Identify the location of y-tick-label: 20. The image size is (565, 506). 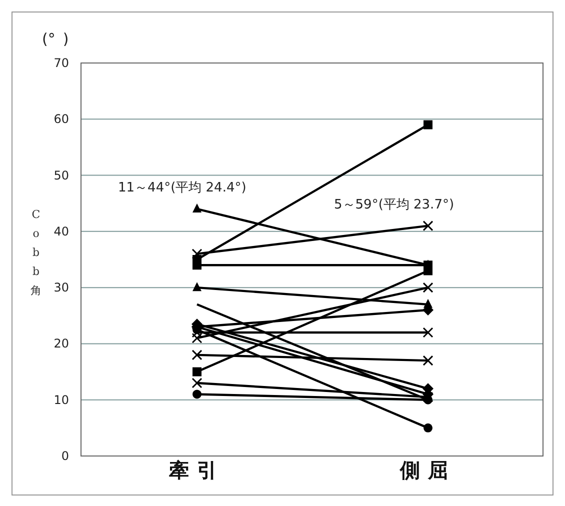
(61, 343).